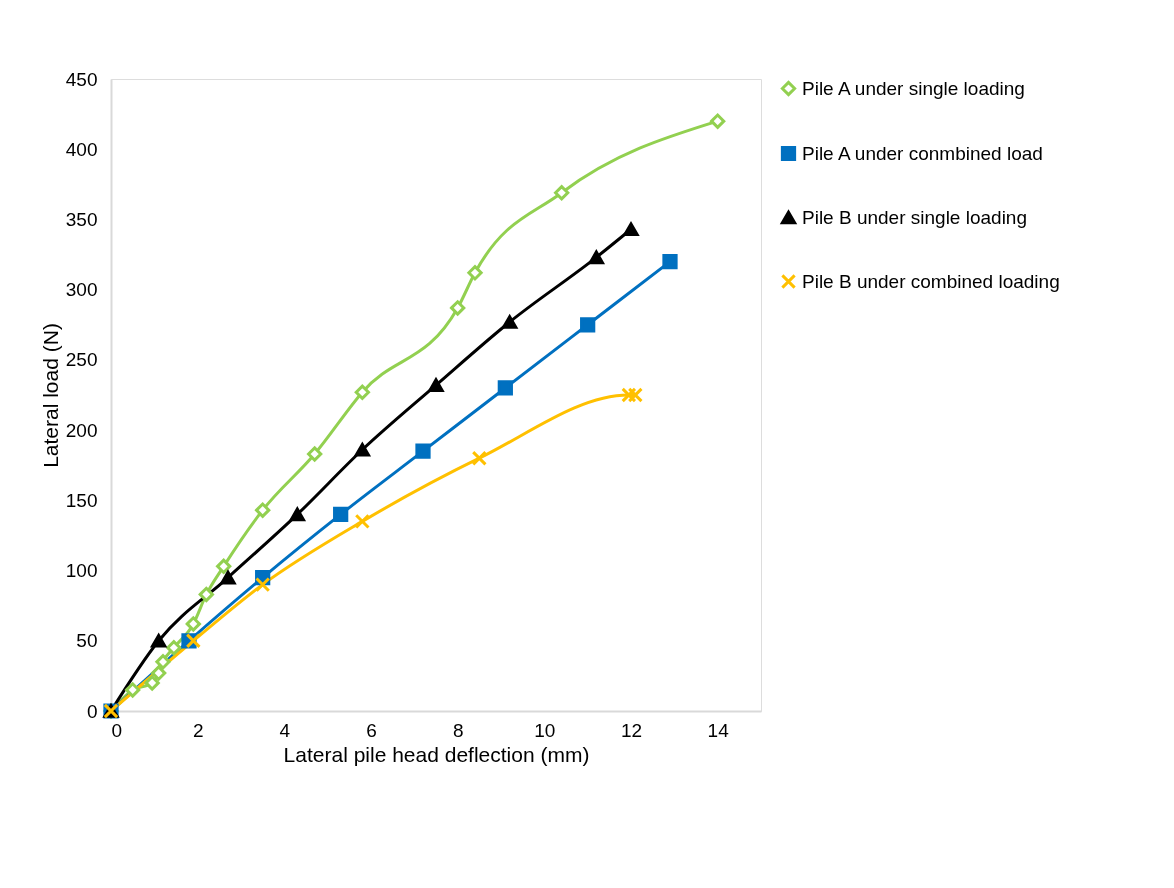  What do you see at coordinates (198, 730) in the screenshot?
I see `x-tick-label: 2` at bounding box center [198, 730].